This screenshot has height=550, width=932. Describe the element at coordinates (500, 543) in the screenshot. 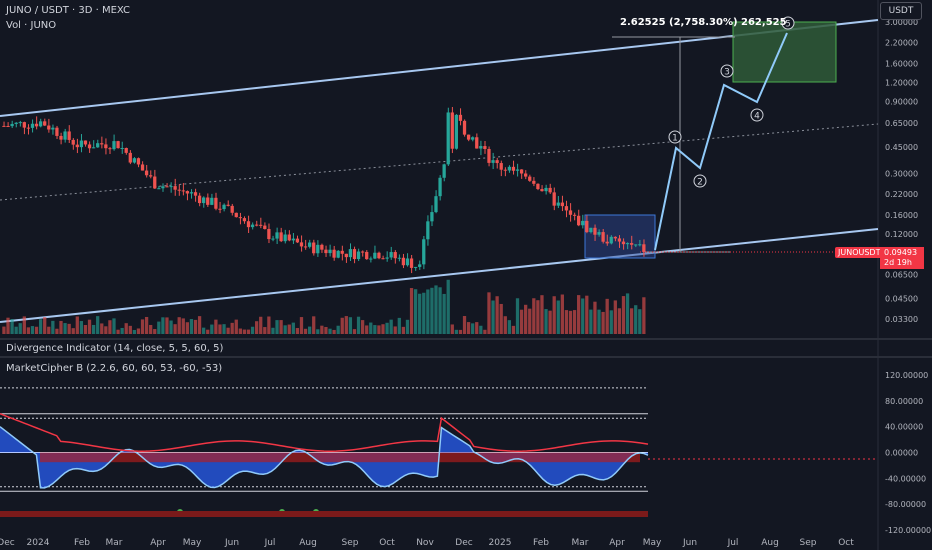

I see `time-axis-tick: 2025` at that location.